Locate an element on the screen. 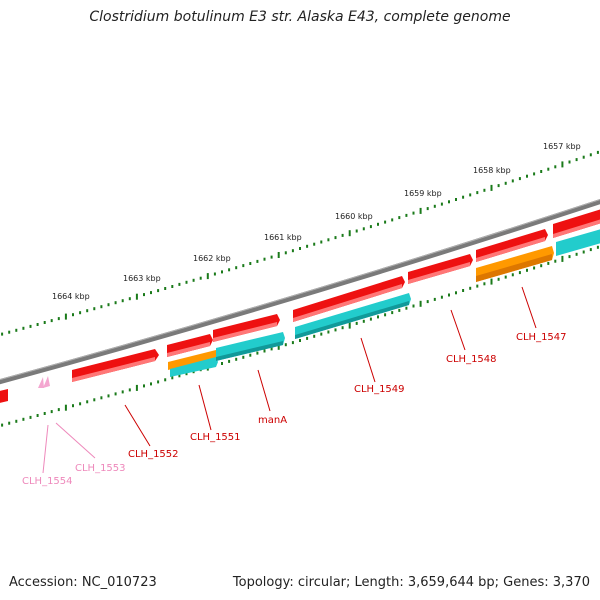 This screenshot has height=600, width=600. gene-prev-left is located at coordinates (4, 396).